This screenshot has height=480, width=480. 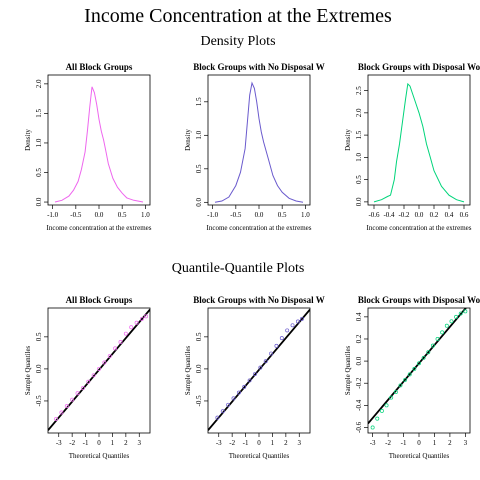 I want to click on panel-4-x-tick-label: 1, so click(x=113, y=443).